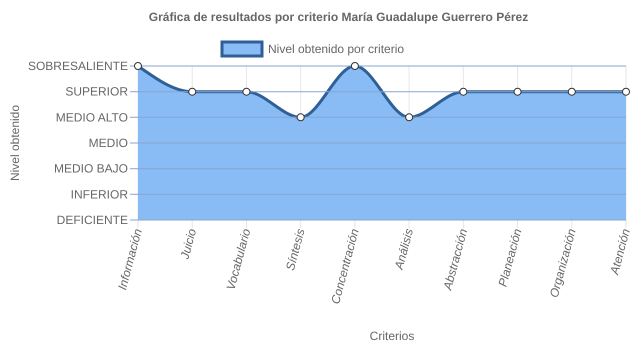  What do you see at coordinates (92, 220) in the screenshot?
I see `ref-line-label: DEFICIENTE` at bounding box center [92, 220].